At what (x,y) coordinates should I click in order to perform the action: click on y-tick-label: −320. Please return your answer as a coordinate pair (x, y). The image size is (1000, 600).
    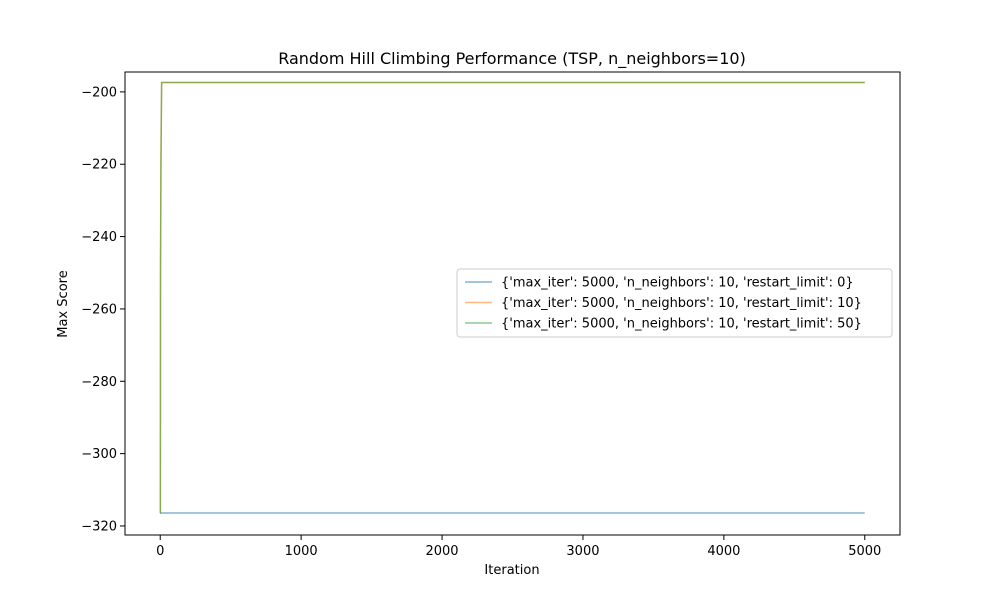
    Looking at the image, I should click on (99, 526).